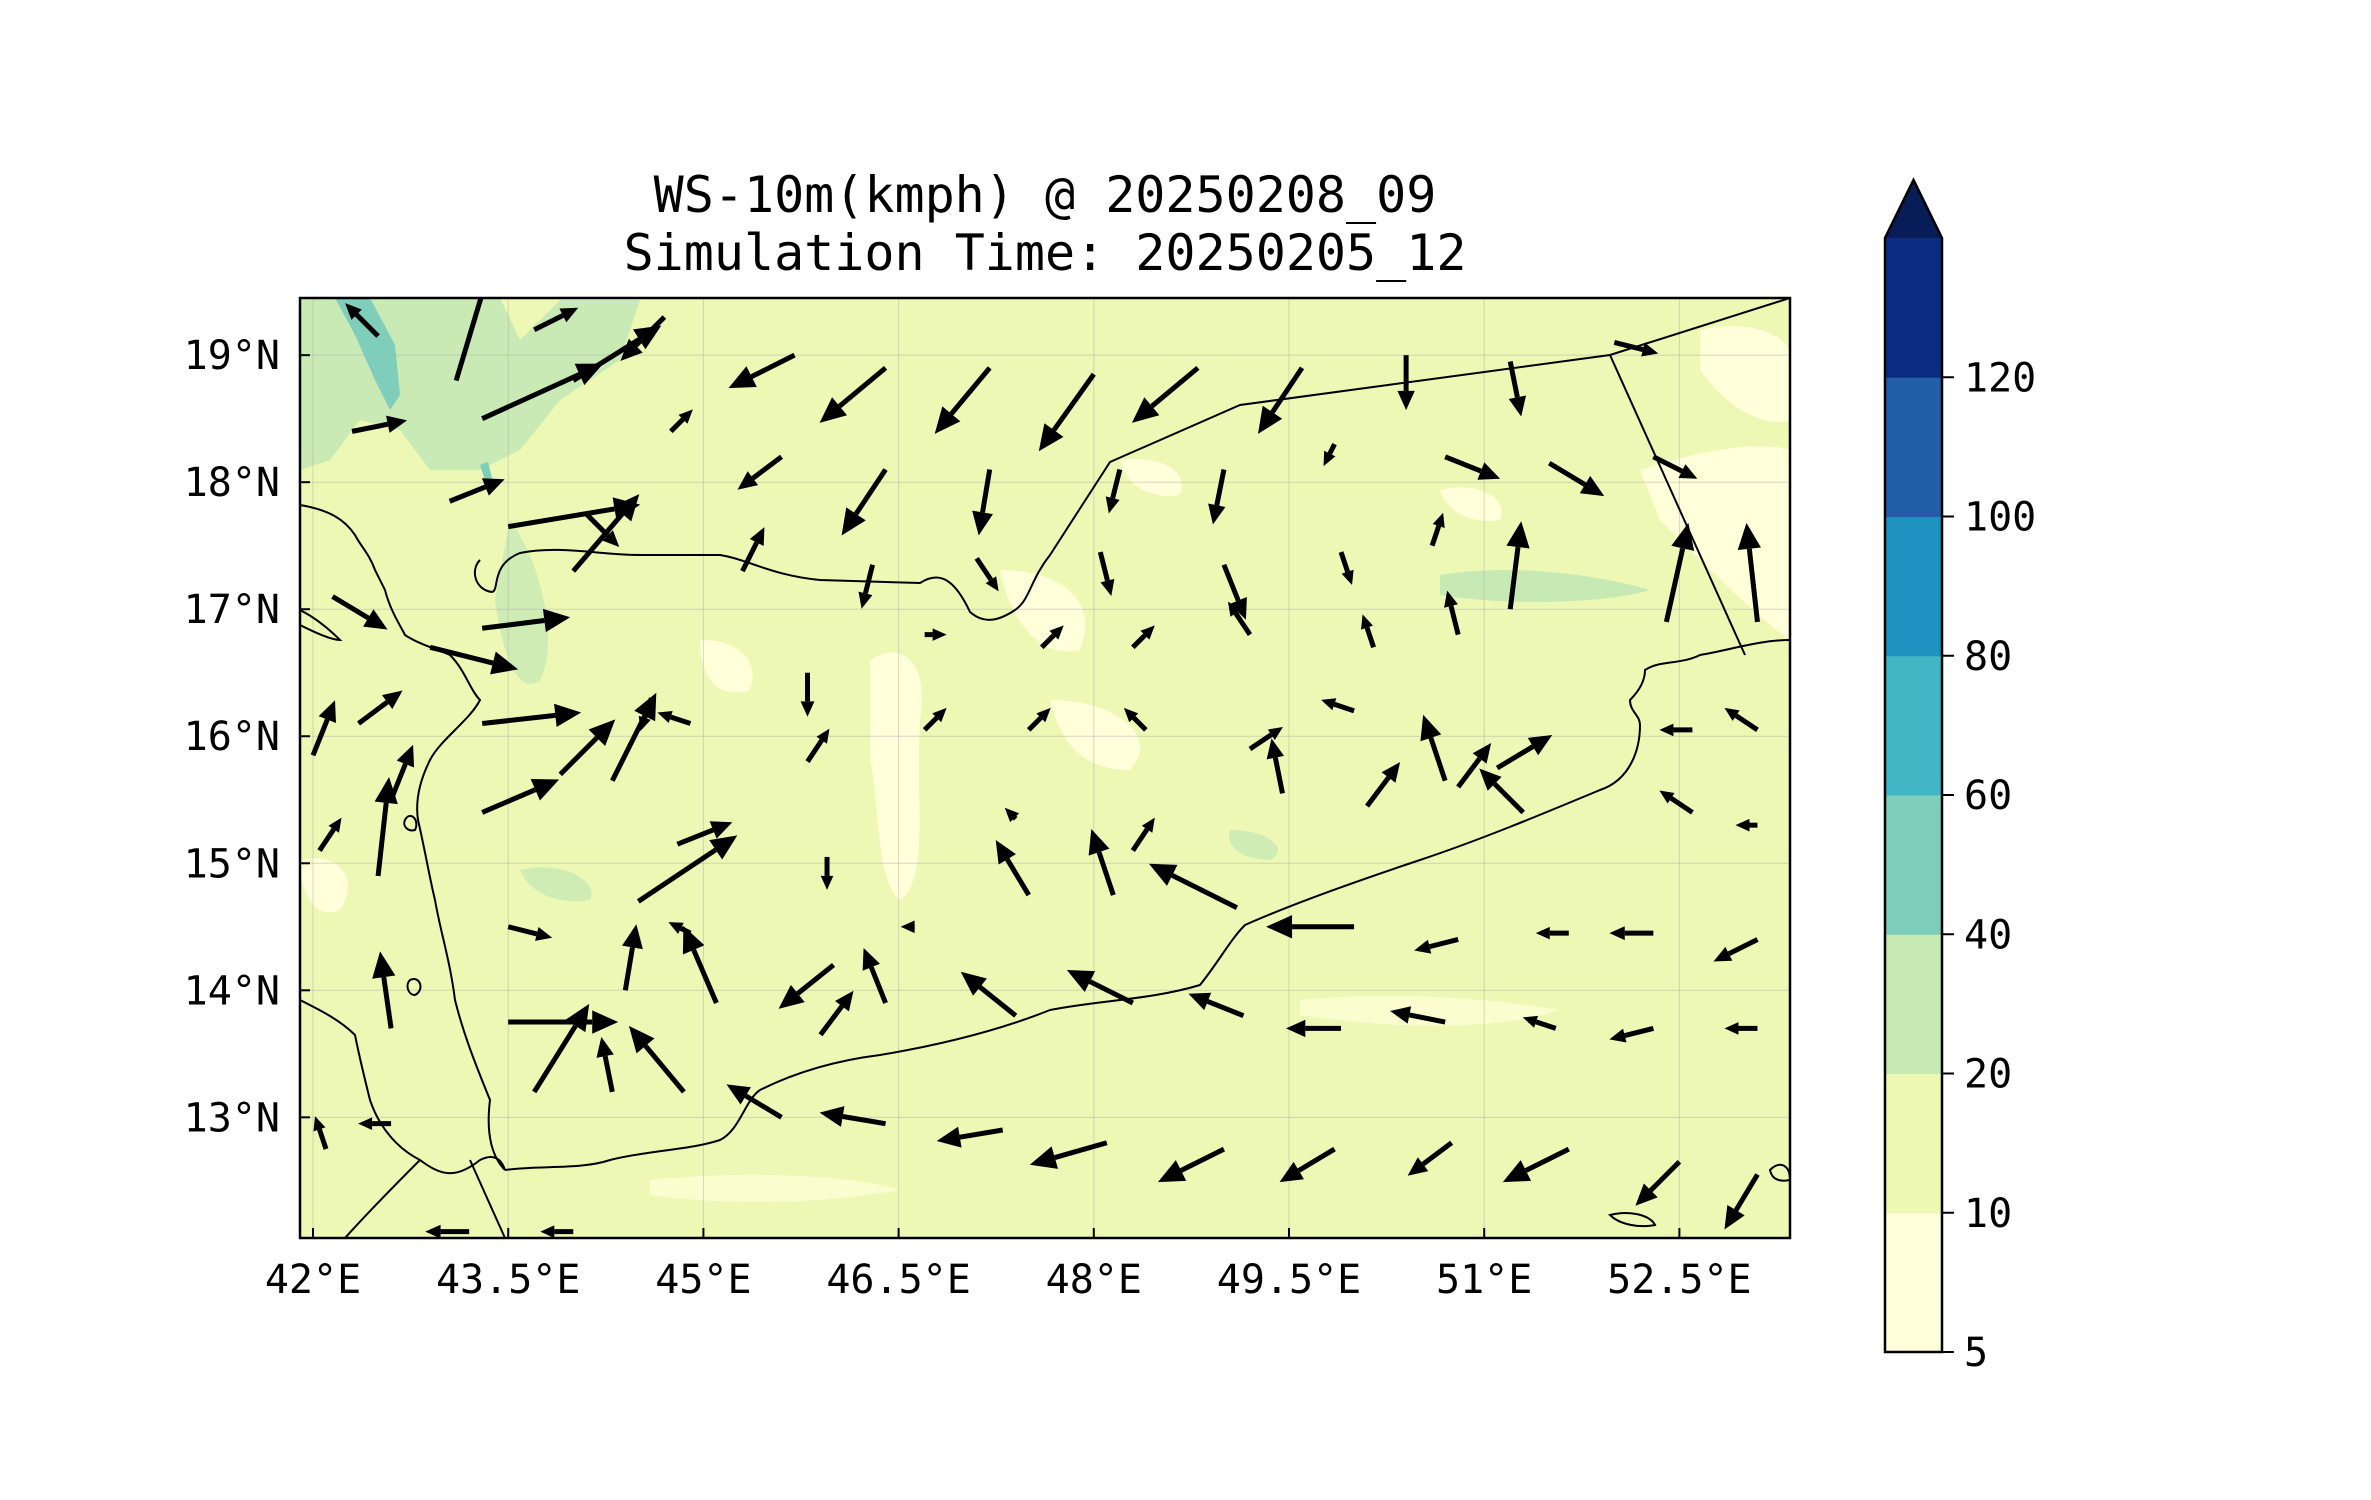 Image resolution: width=2371 pixels, height=1500 pixels. What do you see at coordinates (1988, 1214) in the screenshot?
I see `colorbar-tick-label: 10` at bounding box center [1988, 1214].